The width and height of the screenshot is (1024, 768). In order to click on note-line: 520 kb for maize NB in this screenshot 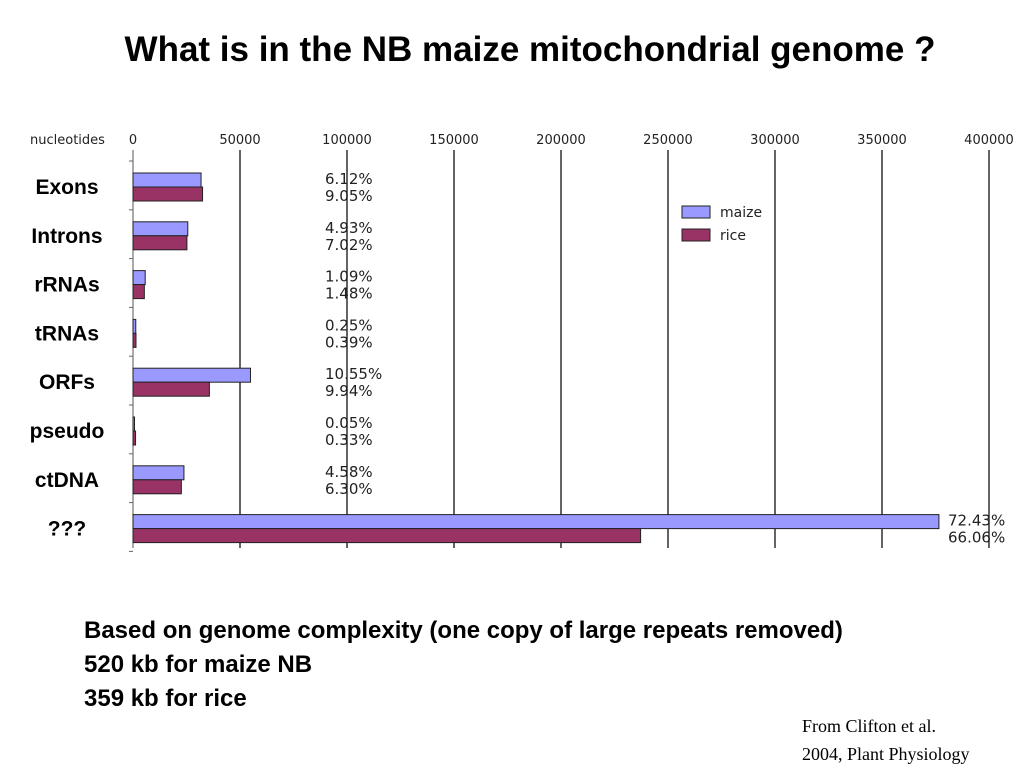, I will do `click(198, 664)`.